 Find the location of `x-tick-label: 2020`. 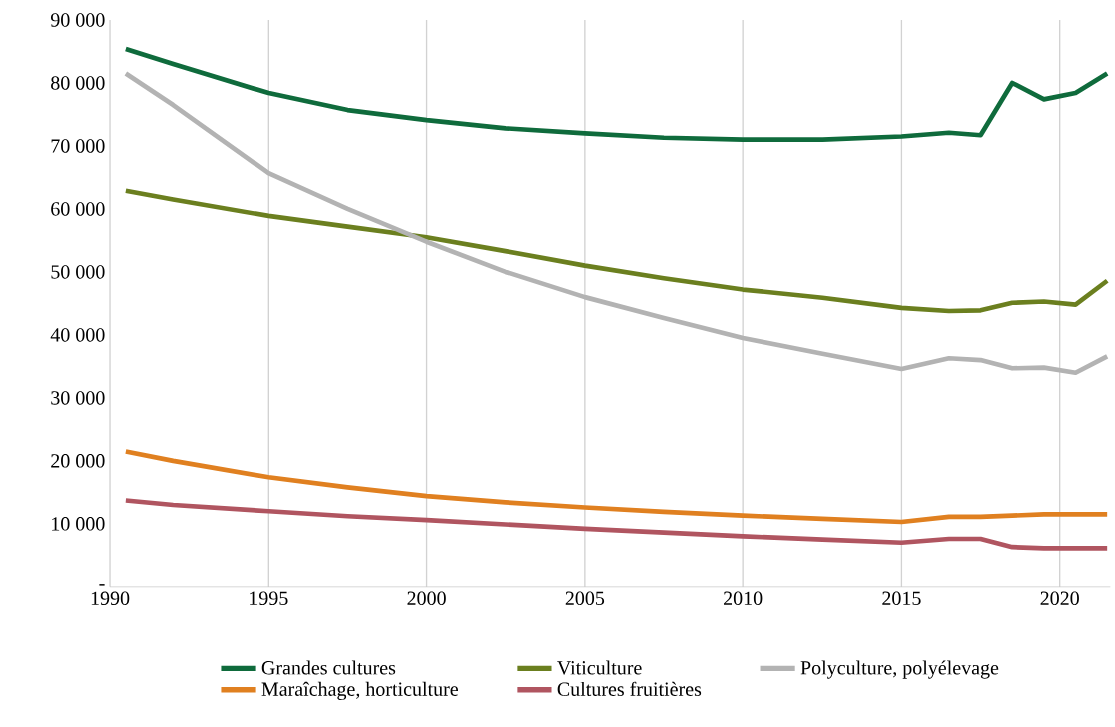

x-tick-label: 2020 is located at coordinates (1059, 598).